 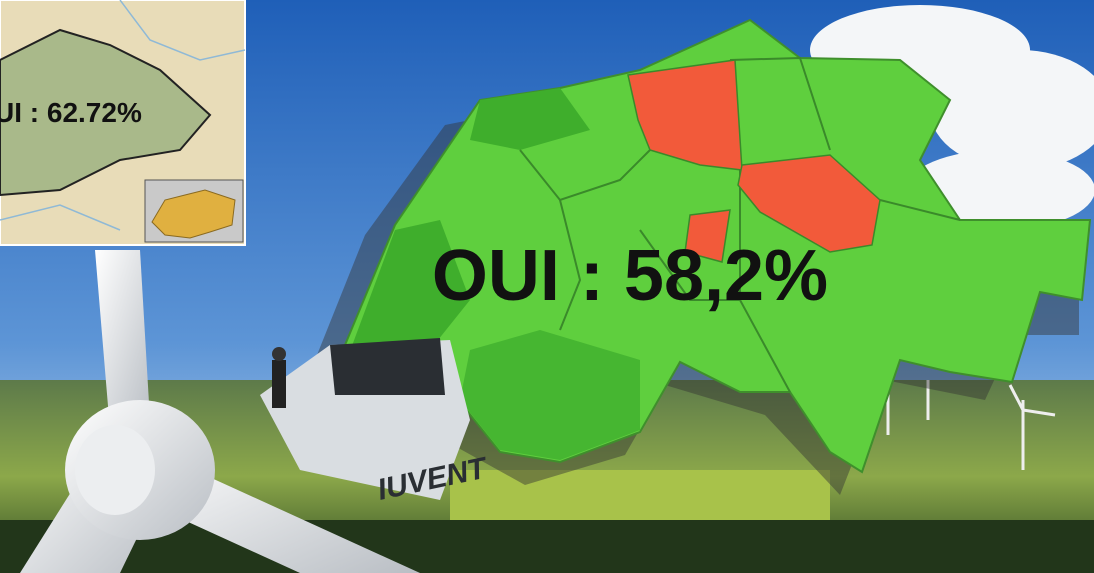 I want to click on no-cantons, so click(x=754, y=161).